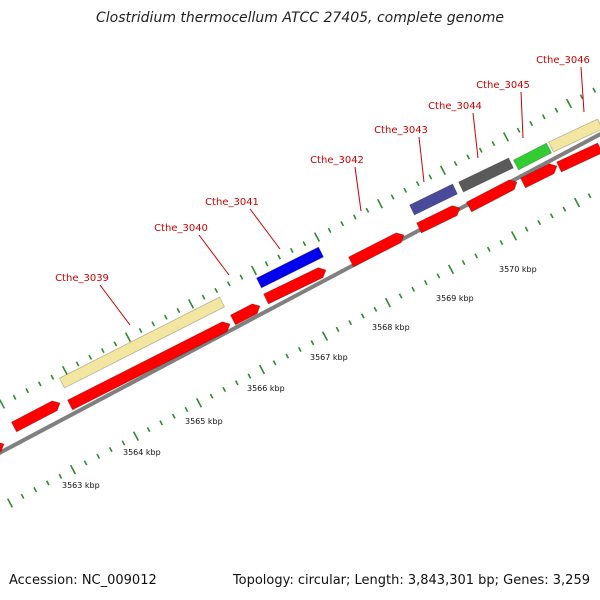 This screenshot has height=600, width=600. What do you see at coordinates (204, 421) in the screenshot?
I see `kbp-label: 3565 kbp` at bounding box center [204, 421].